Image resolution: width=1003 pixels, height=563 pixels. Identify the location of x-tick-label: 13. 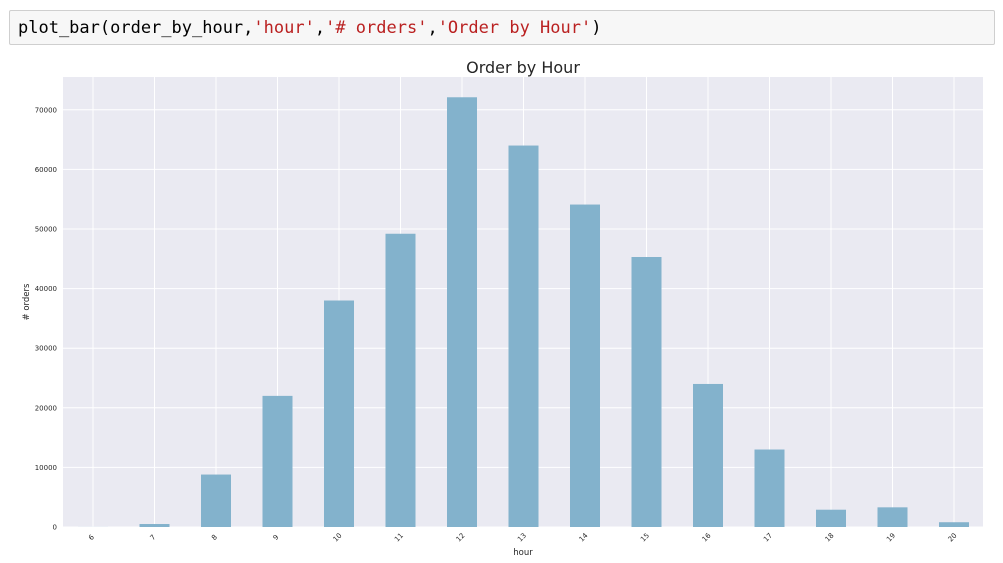
(522, 538).